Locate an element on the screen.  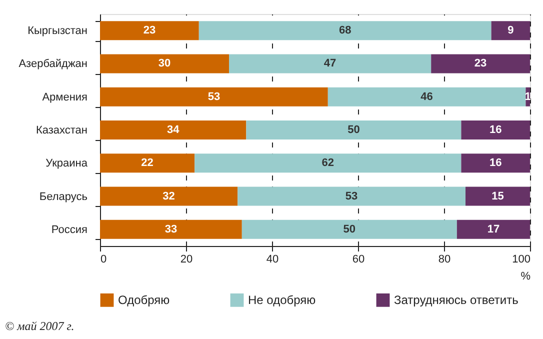
data-label: 9 is located at coordinates (511, 30).